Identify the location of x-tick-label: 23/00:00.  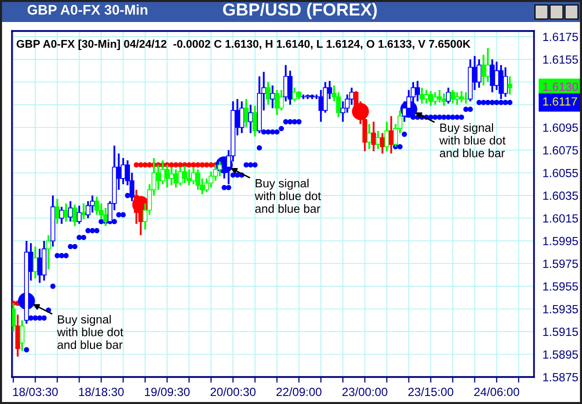
(365, 391).